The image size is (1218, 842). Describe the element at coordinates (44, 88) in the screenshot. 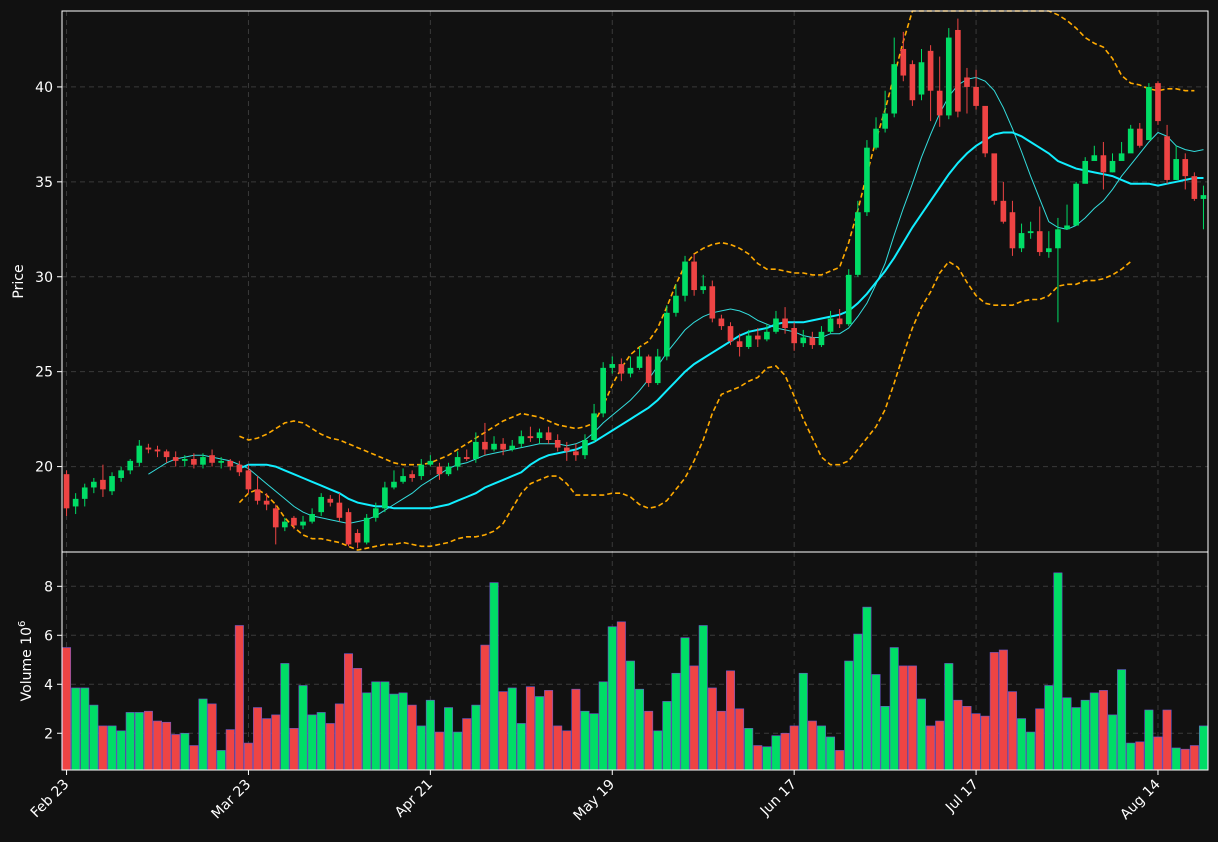

I see `price-y-tick-label: 40` at that location.